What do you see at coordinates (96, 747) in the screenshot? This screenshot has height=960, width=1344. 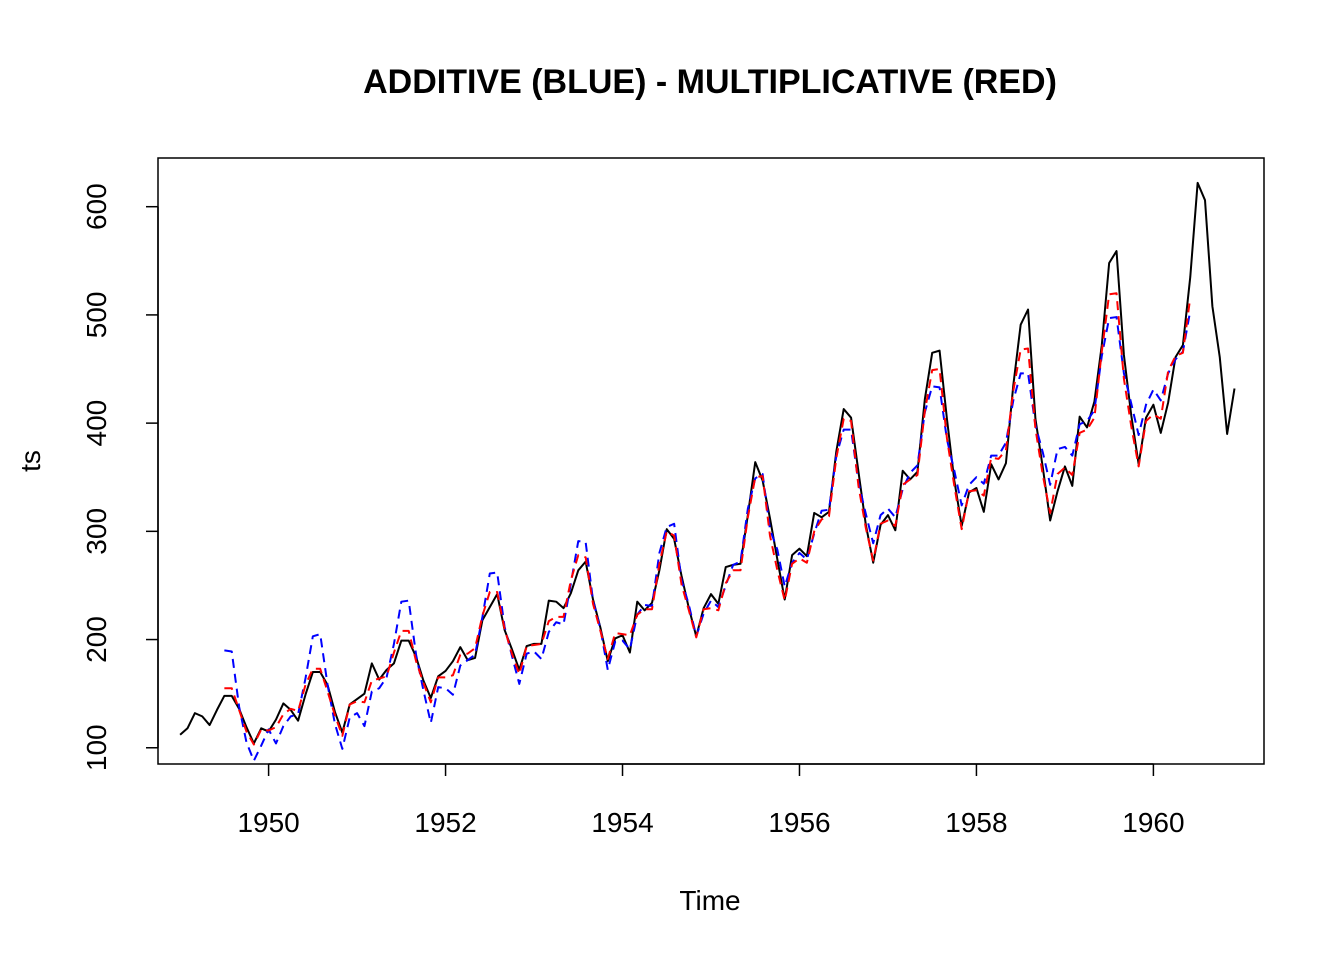 I see `y-tick-label: 100` at bounding box center [96, 747].